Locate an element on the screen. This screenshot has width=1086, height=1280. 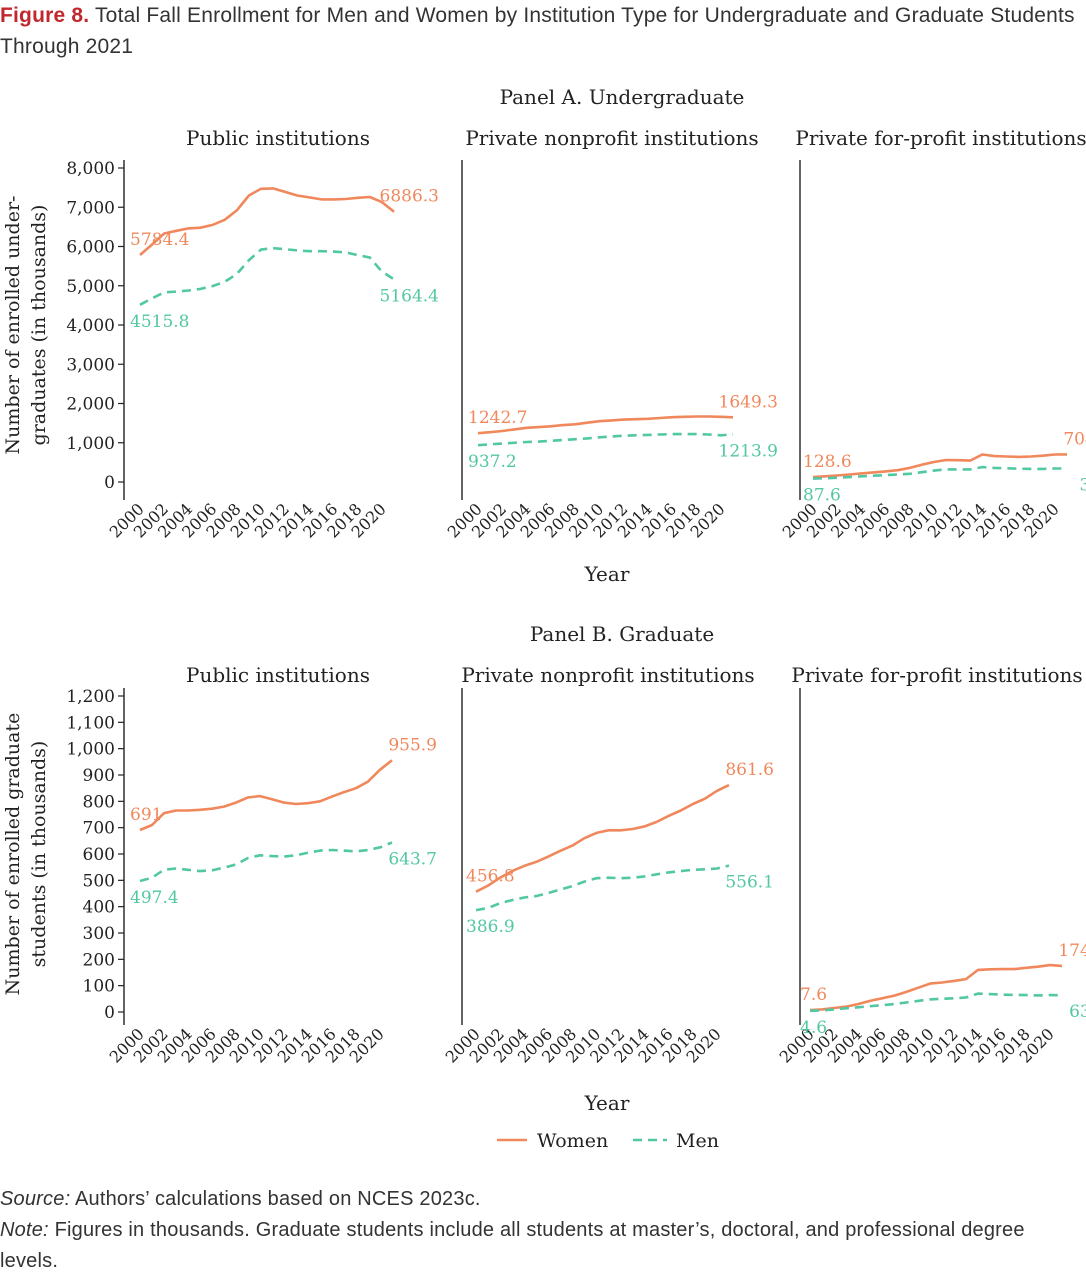
data-label-start: 691 is located at coordinates (146, 815).